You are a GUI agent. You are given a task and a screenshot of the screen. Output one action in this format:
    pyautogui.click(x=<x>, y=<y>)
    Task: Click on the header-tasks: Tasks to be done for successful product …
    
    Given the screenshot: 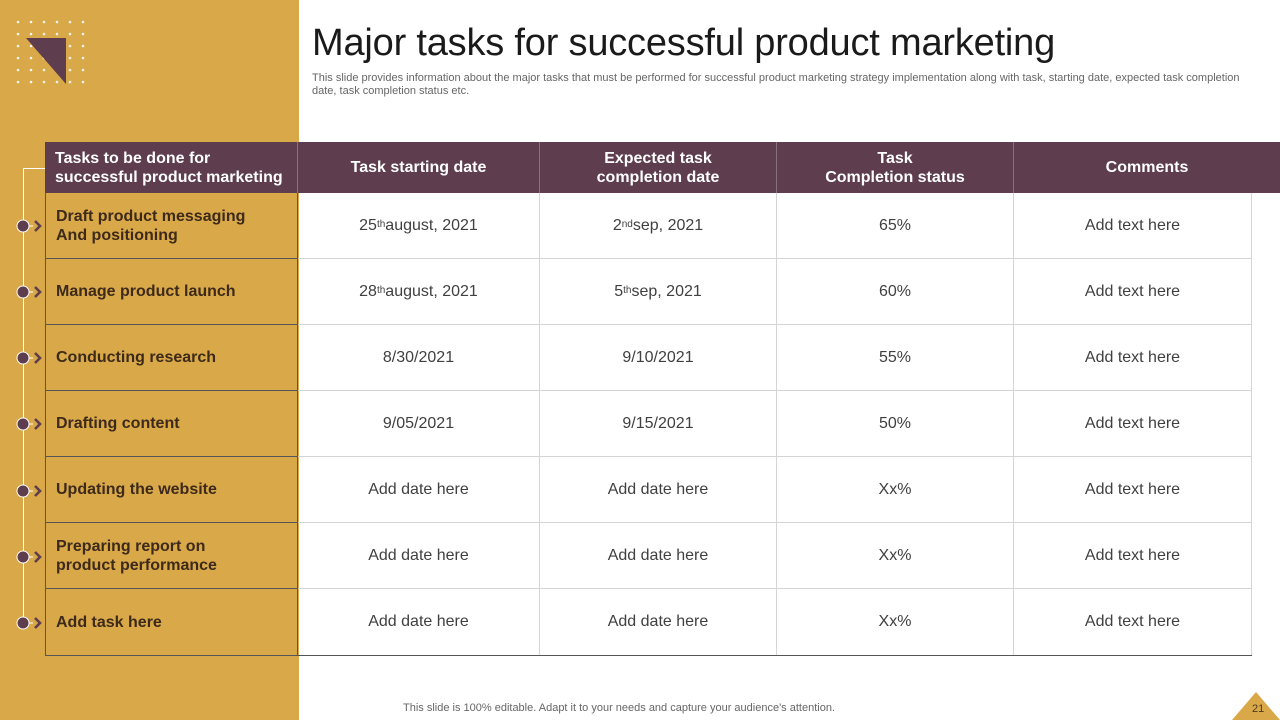 What is the action you would take?
    pyautogui.click(x=171, y=167)
    